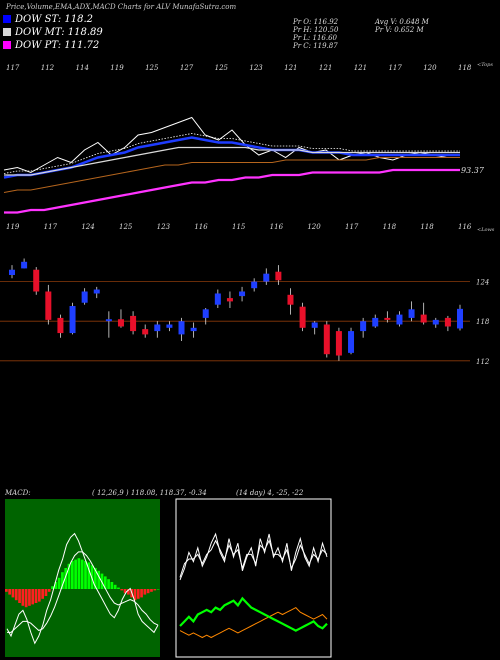  I want to click on adx-green-line, so click(253, 614).